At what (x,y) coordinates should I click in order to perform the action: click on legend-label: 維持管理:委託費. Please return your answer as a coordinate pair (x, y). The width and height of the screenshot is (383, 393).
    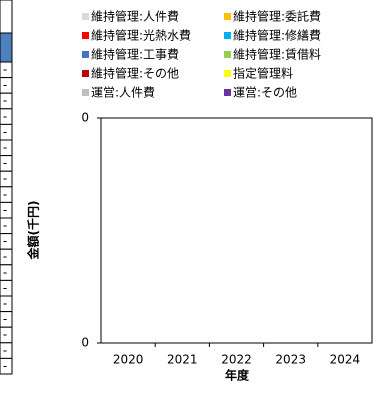
    Looking at the image, I should click on (277, 16).